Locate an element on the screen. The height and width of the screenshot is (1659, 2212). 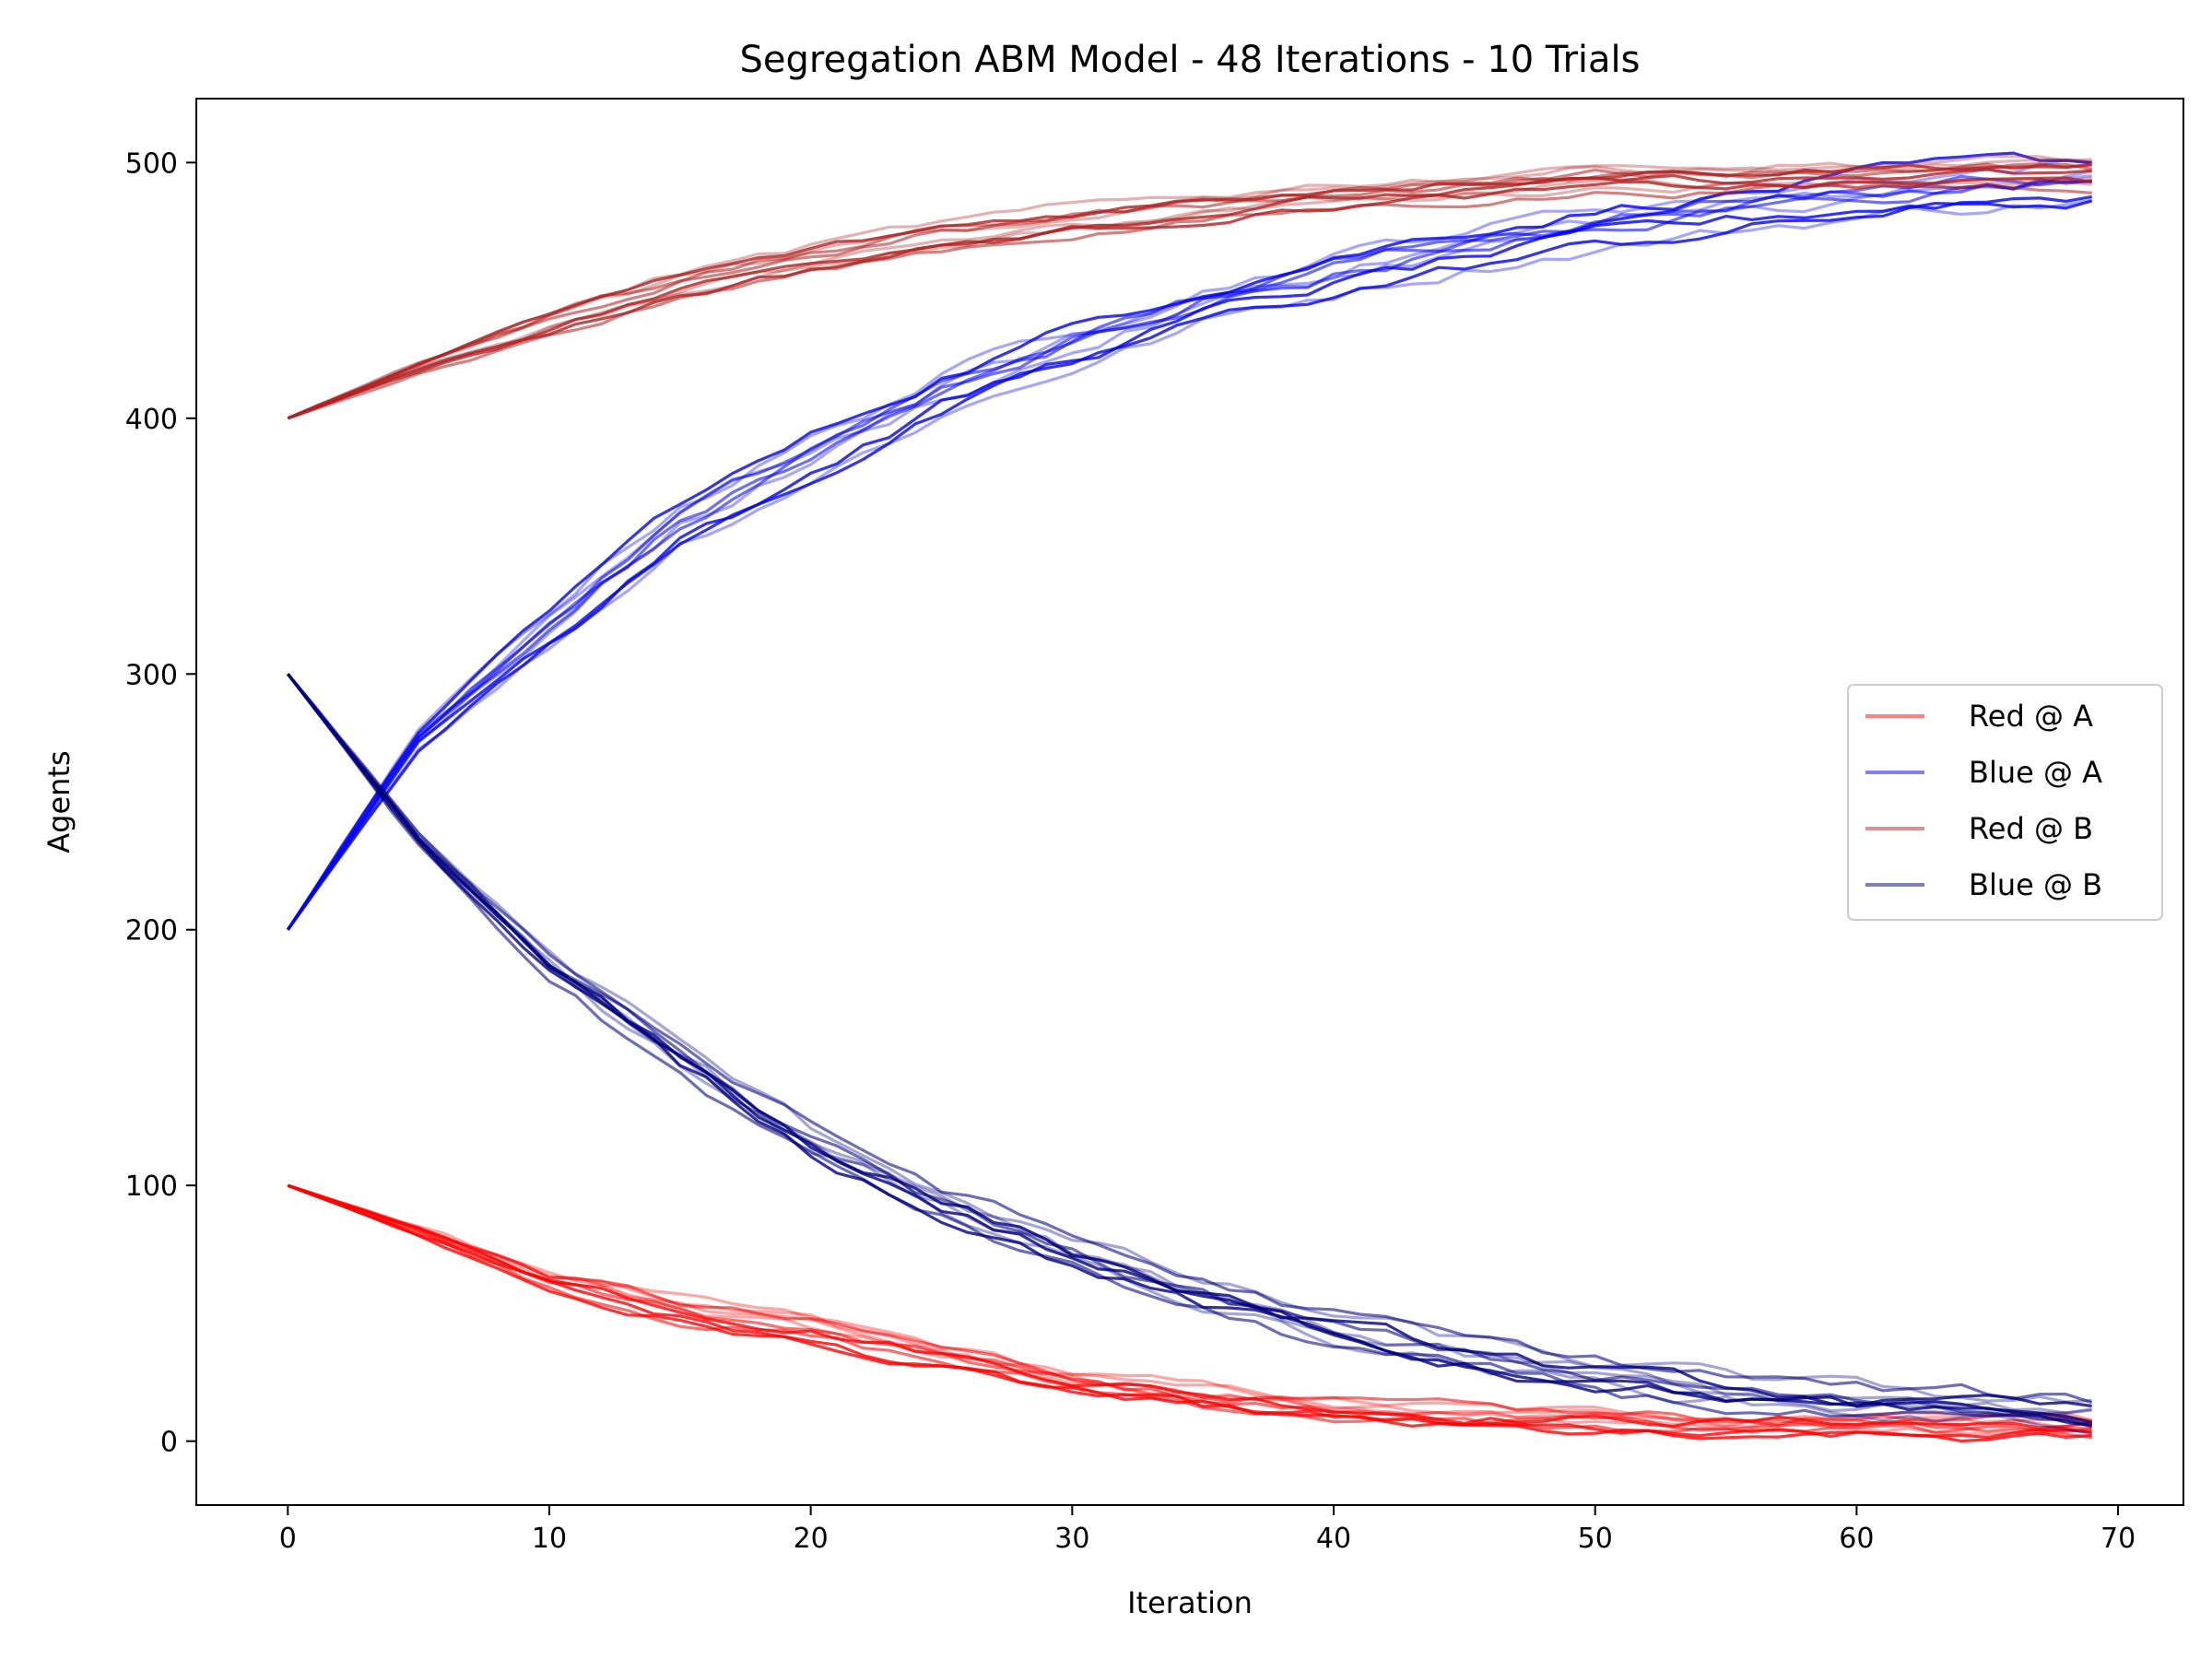
x-tick-label-20: 20 is located at coordinates (811, 1539).